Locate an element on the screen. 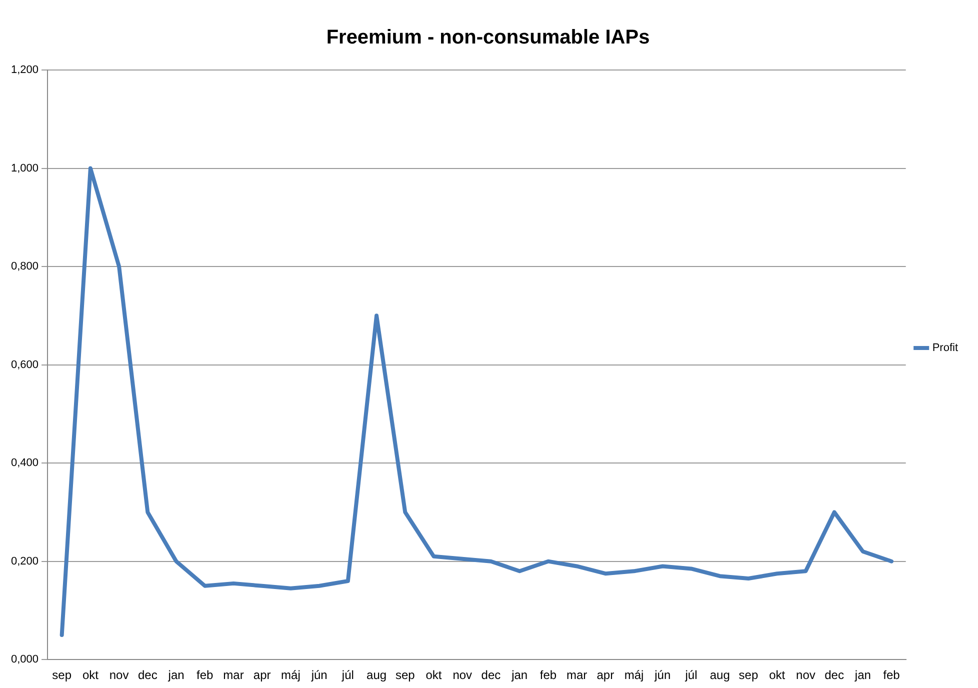  y-tick-label: 1,000 is located at coordinates (24, 168).